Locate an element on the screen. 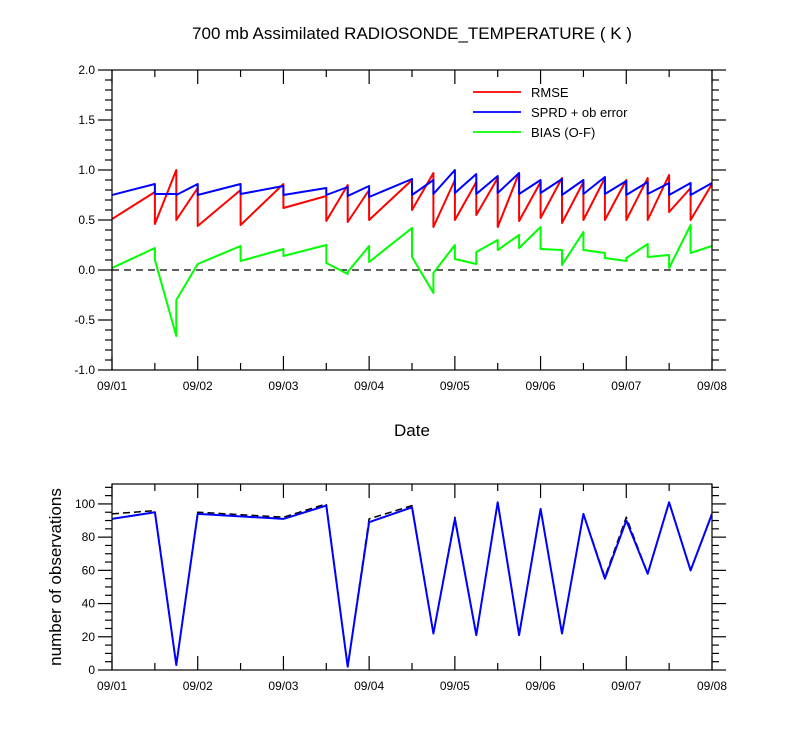  y-tick-label: 40 is located at coordinates (89, 604).